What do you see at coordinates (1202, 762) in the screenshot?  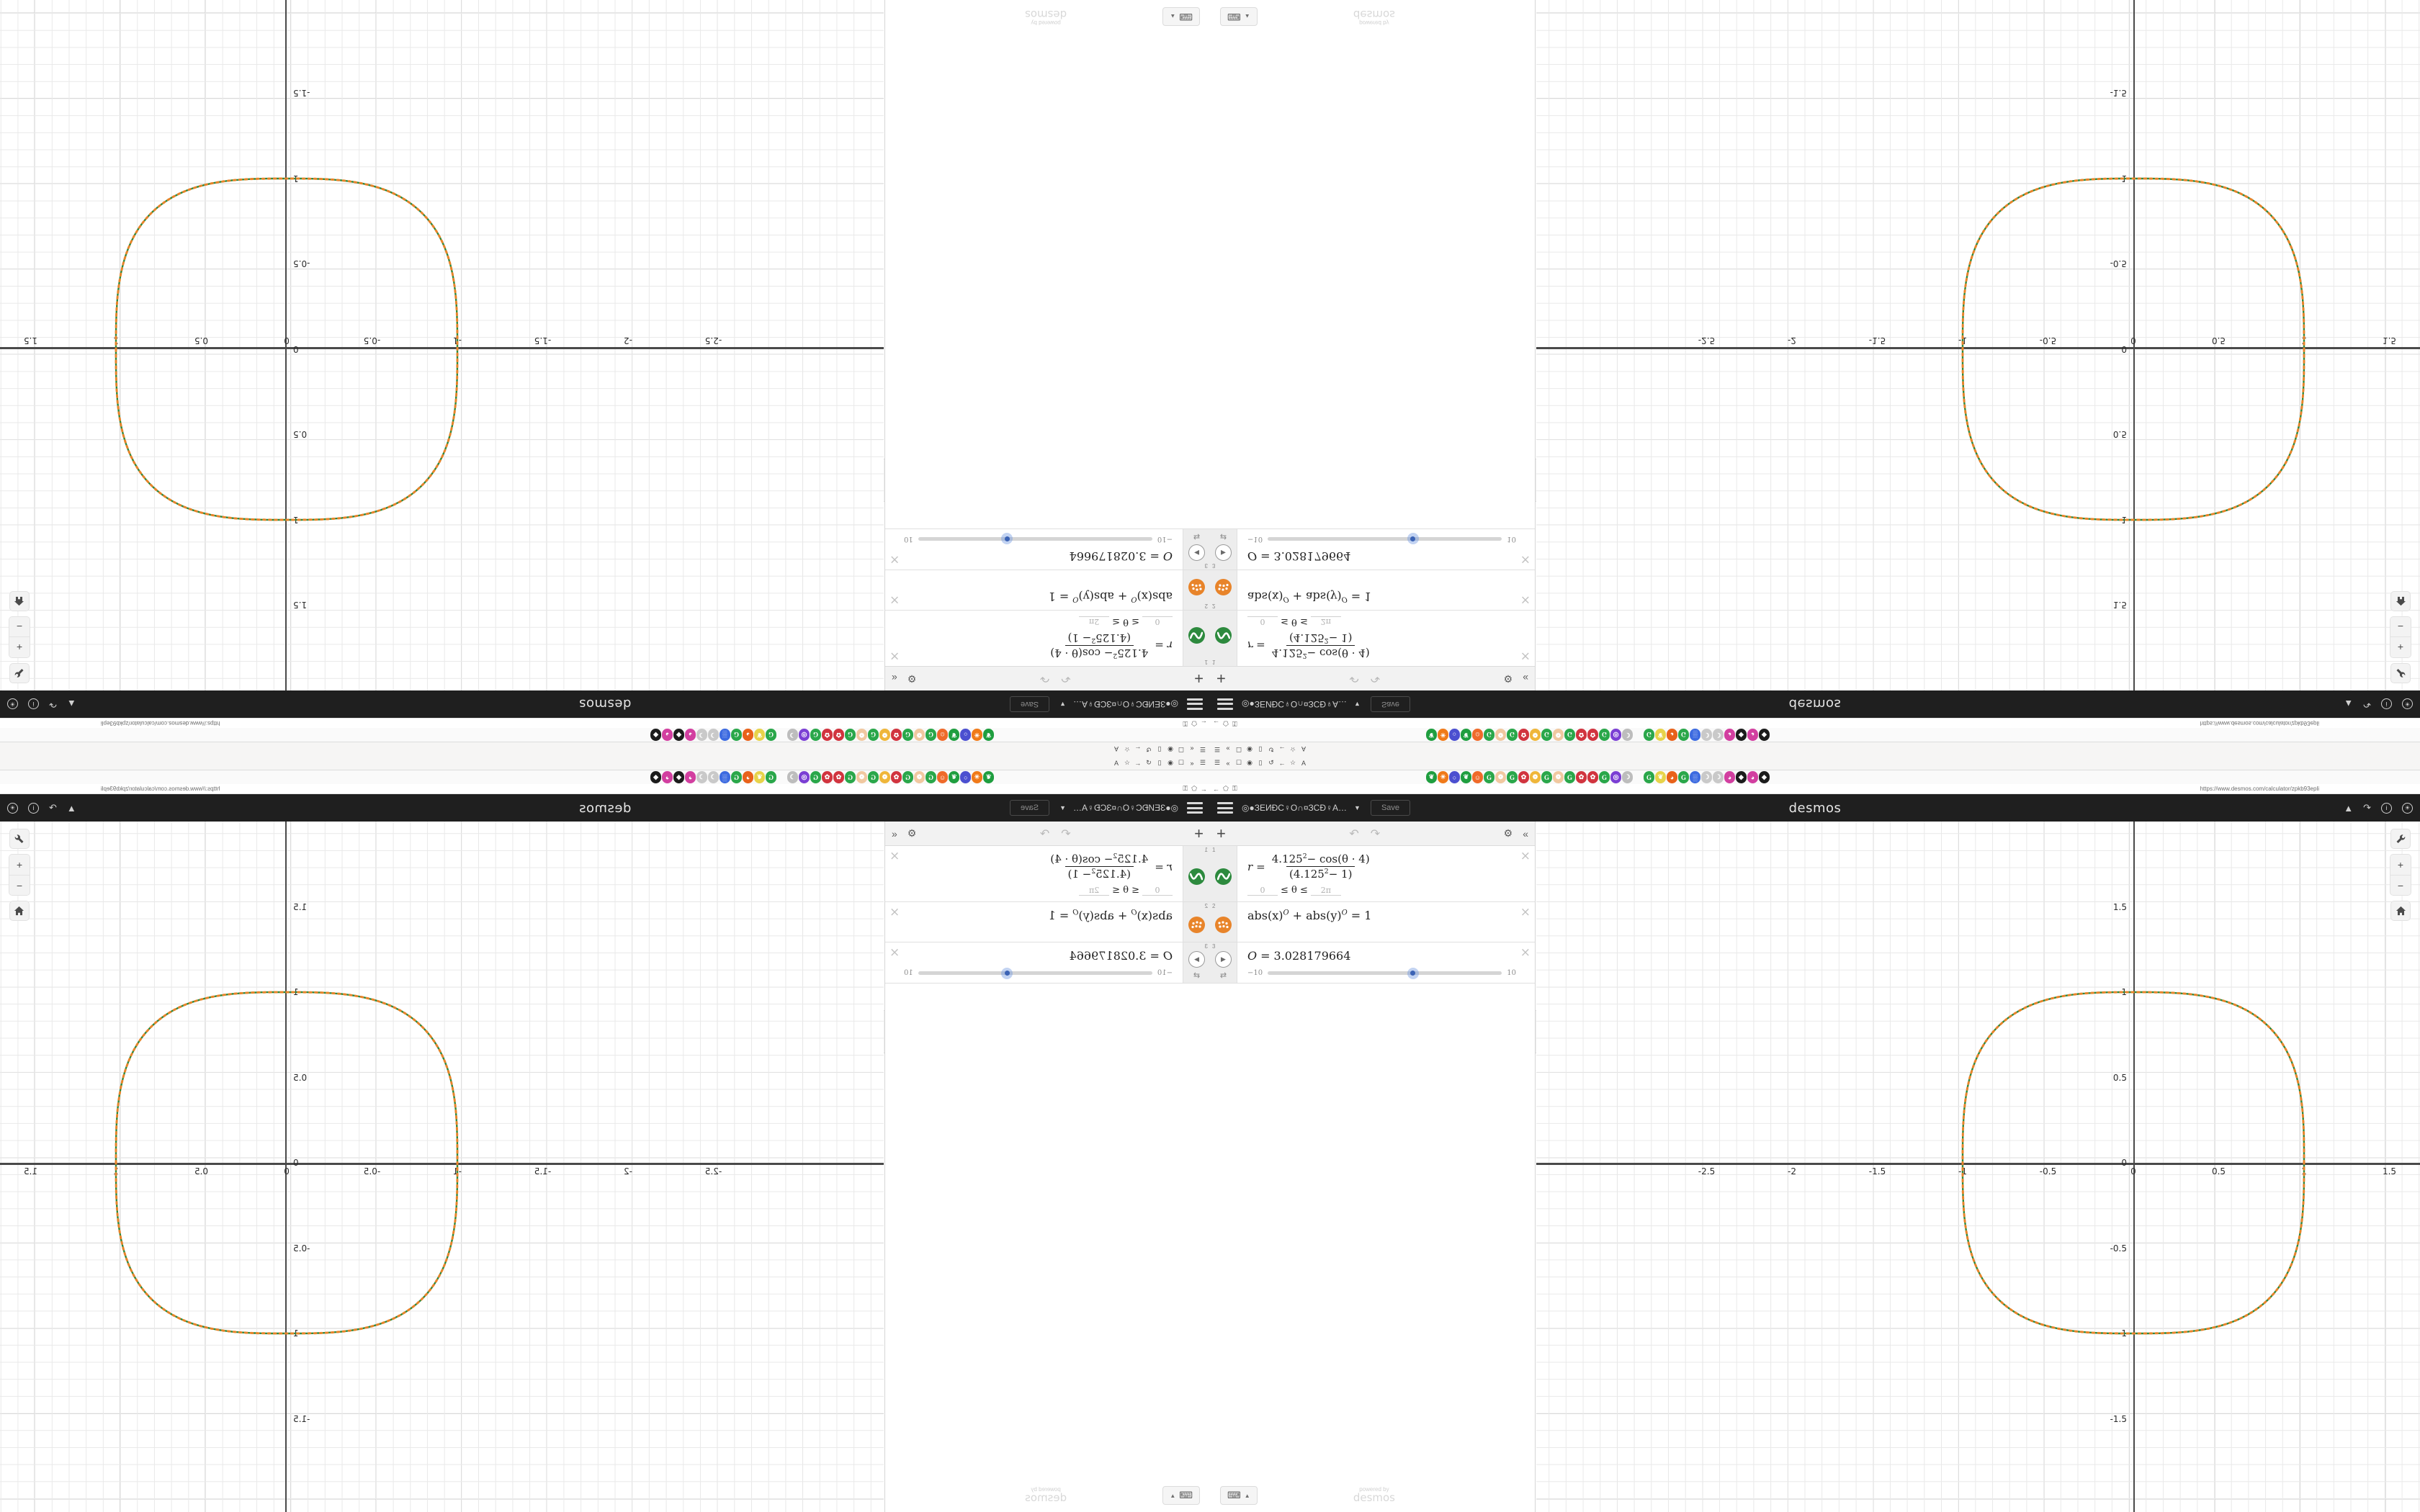 I see `menu-icon: ☰` at bounding box center [1202, 762].